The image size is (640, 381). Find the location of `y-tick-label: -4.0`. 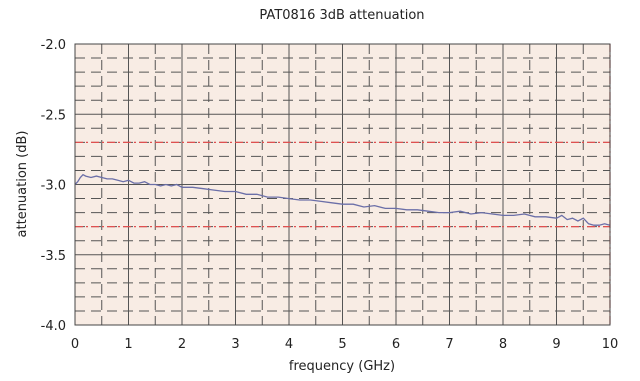

y-tick-label: -4.0 is located at coordinates (53, 326).